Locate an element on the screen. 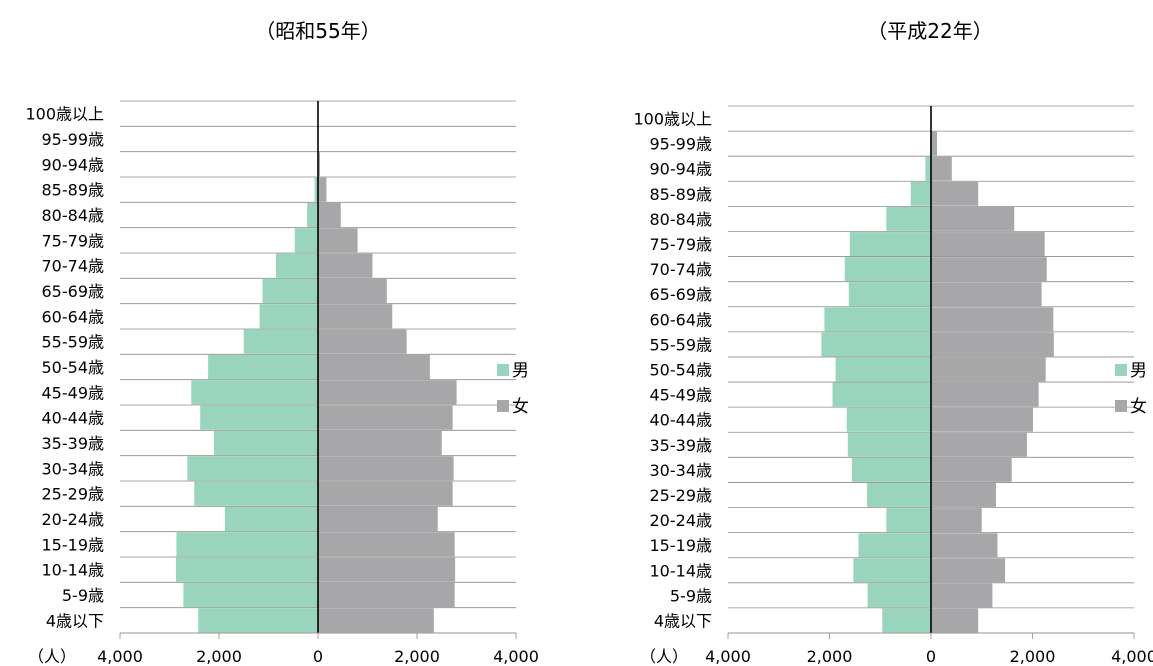 This screenshot has height=666, width=1153. chart-title: （昭和55年） is located at coordinates (317, 31).